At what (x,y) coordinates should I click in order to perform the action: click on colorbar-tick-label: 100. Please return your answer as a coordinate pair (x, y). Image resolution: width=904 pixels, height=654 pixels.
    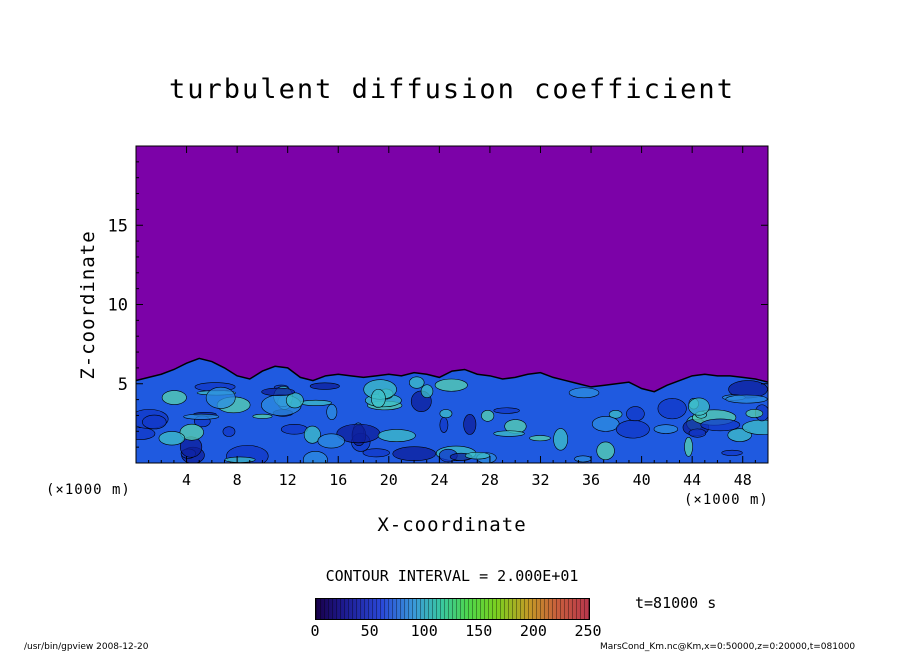
    Looking at the image, I should click on (424, 631).